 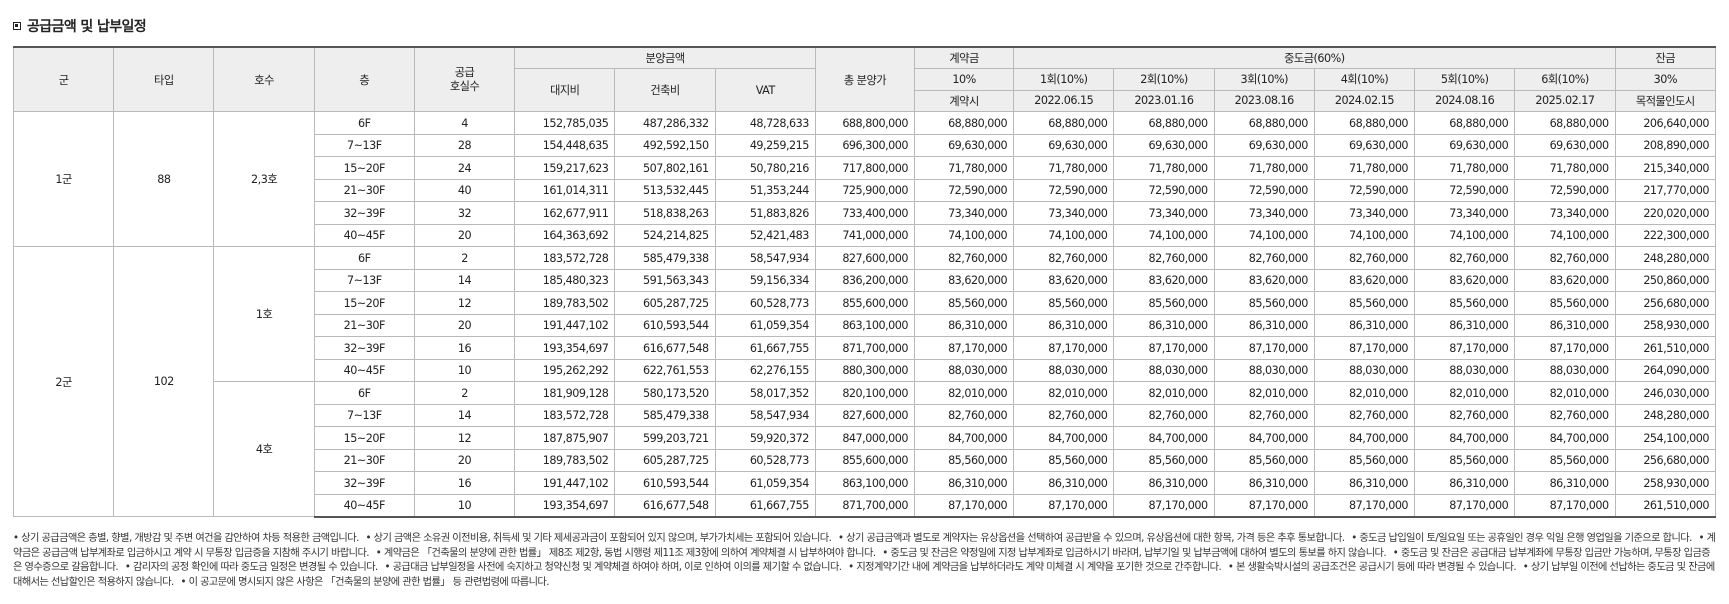 I want to click on middle-1-cell: 82,010,000, so click(x=1064, y=393).